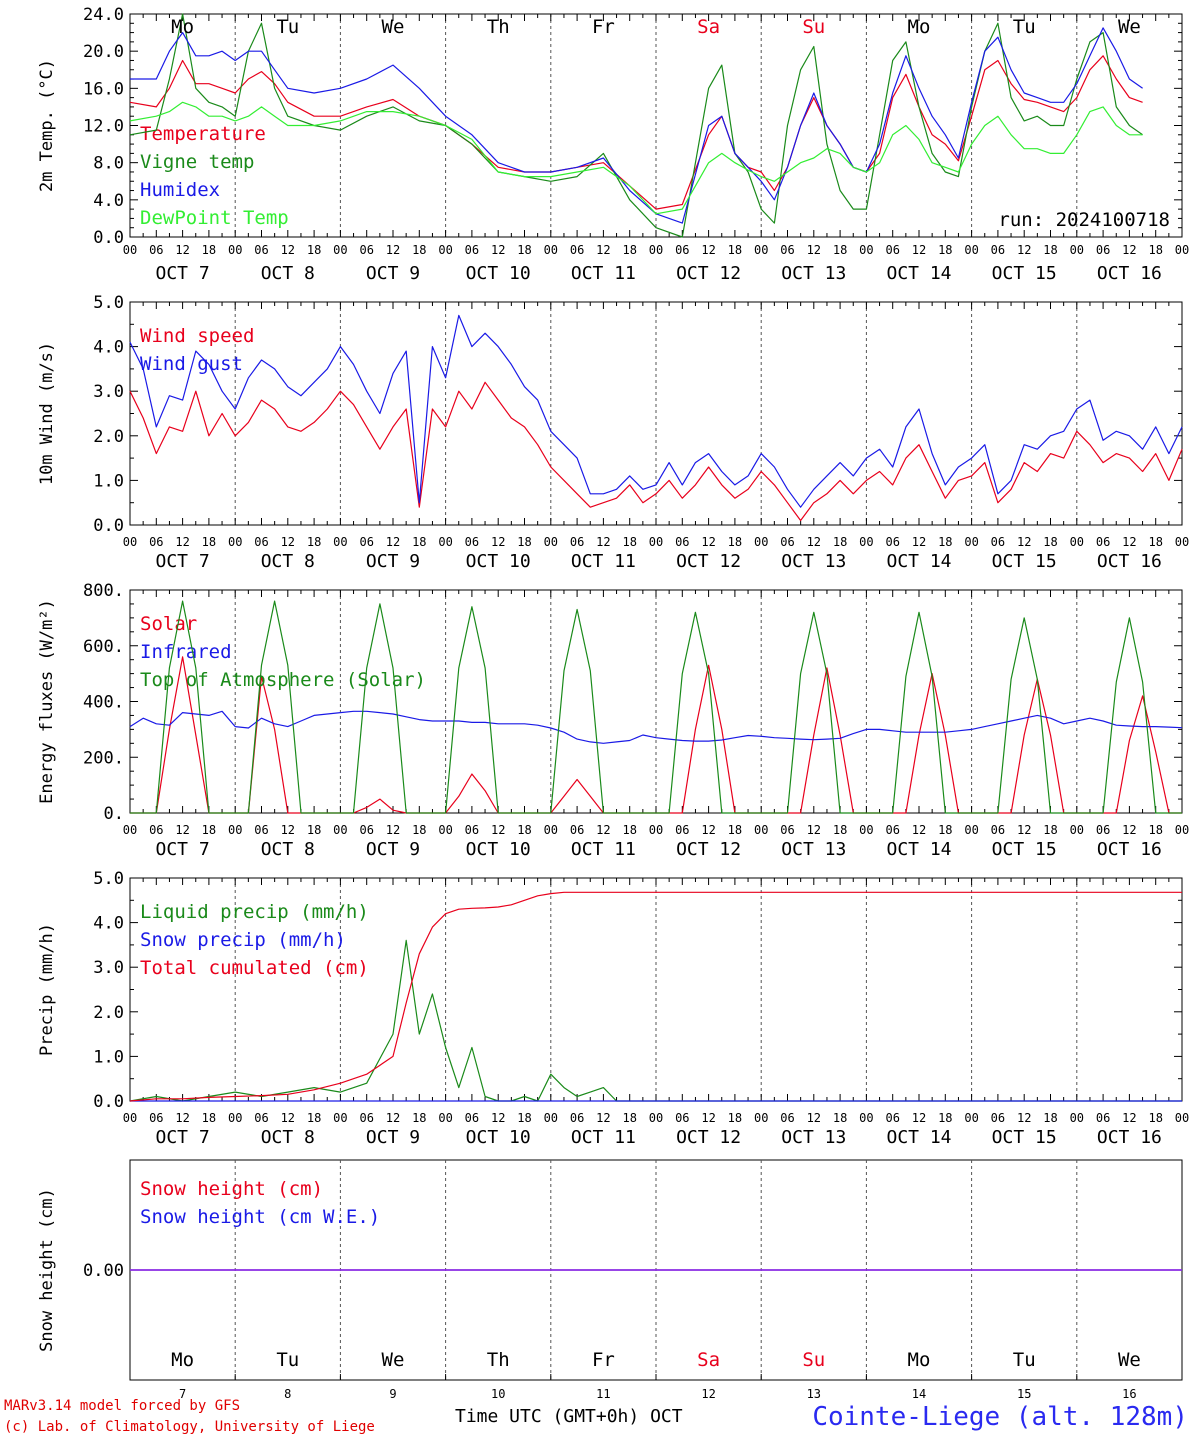 This screenshot has width=1194, height=1440. What do you see at coordinates (103, 15) in the screenshot?
I see `temperature-y-tick-label: 24.0` at bounding box center [103, 15].